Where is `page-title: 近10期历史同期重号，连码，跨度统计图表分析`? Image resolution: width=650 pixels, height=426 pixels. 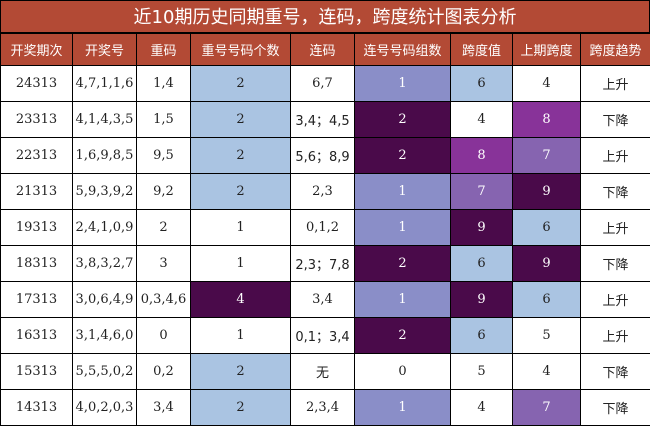 page-title: 近10期历史同期重号，连码，跨度统计图表分析 is located at coordinates (325, 16).